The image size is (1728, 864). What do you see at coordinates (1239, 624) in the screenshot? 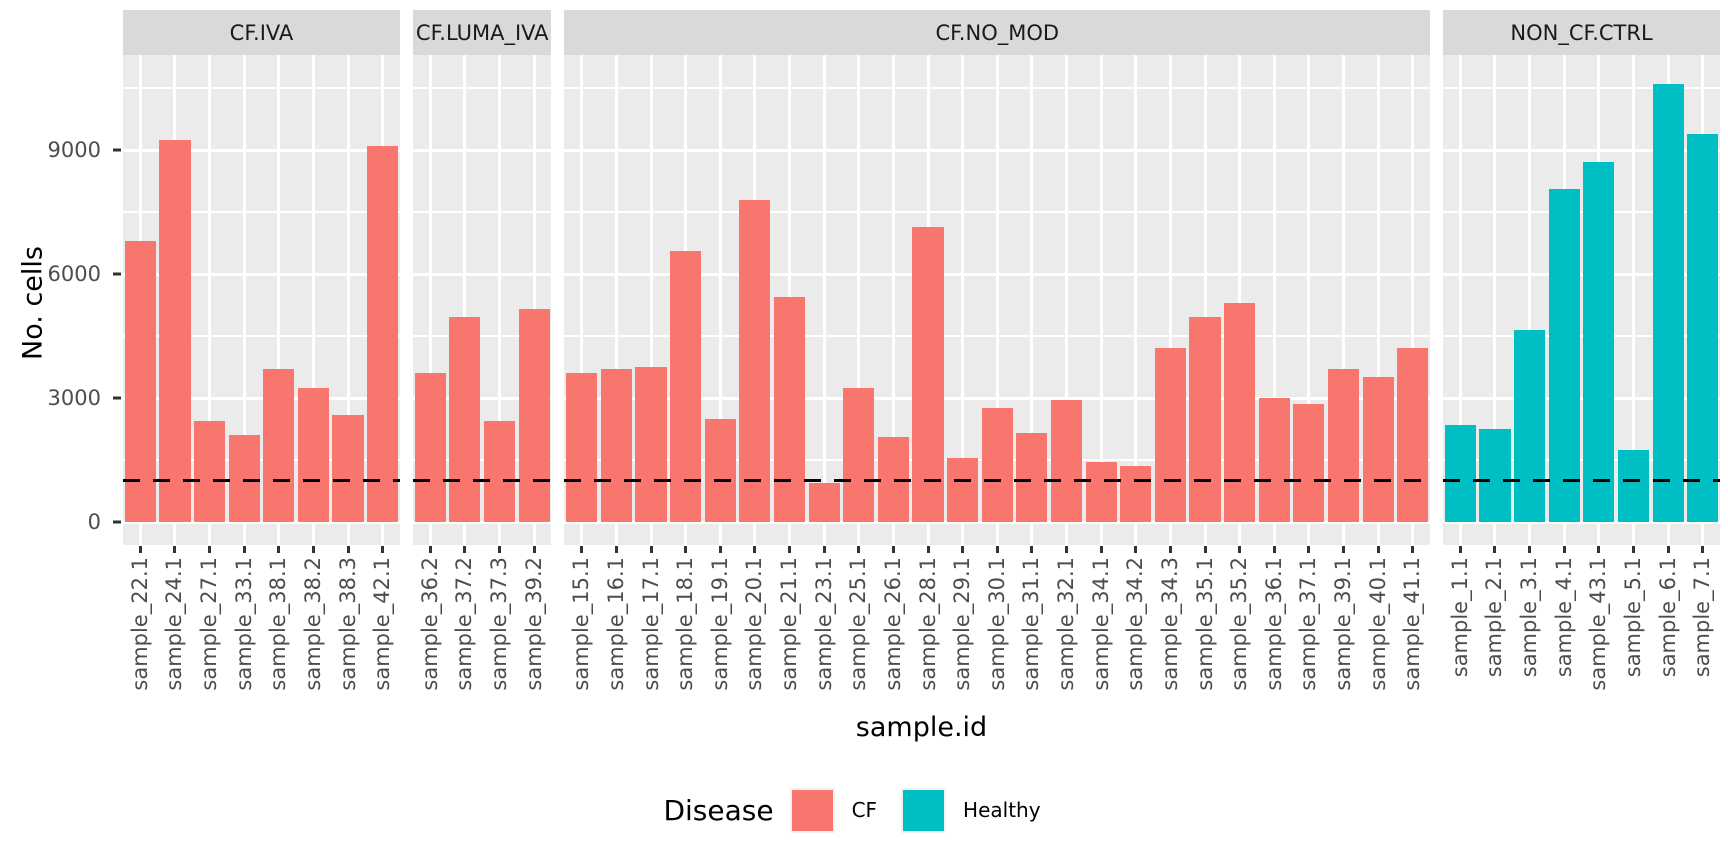
I see `x-tick-label: sample_35.2` at bounding box center [1239, 624].